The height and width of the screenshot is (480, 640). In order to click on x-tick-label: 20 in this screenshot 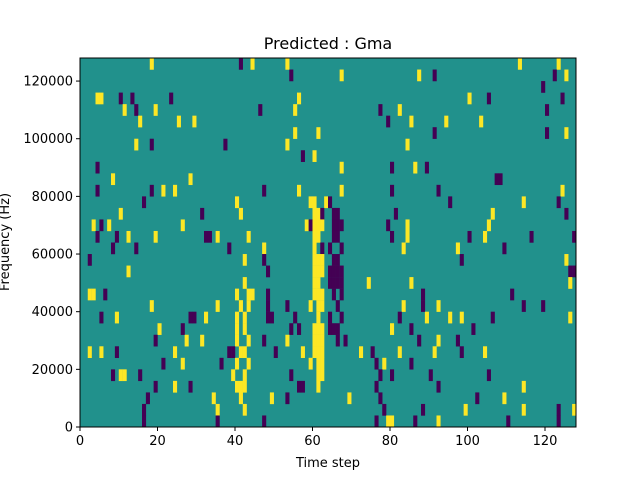, I will do `click(157, 441)`.